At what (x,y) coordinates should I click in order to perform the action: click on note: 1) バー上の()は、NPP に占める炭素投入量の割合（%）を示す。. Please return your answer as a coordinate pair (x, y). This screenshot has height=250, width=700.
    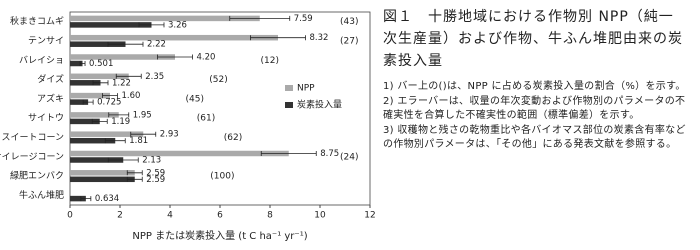
    Looking at the image, I should click on (534, 86).